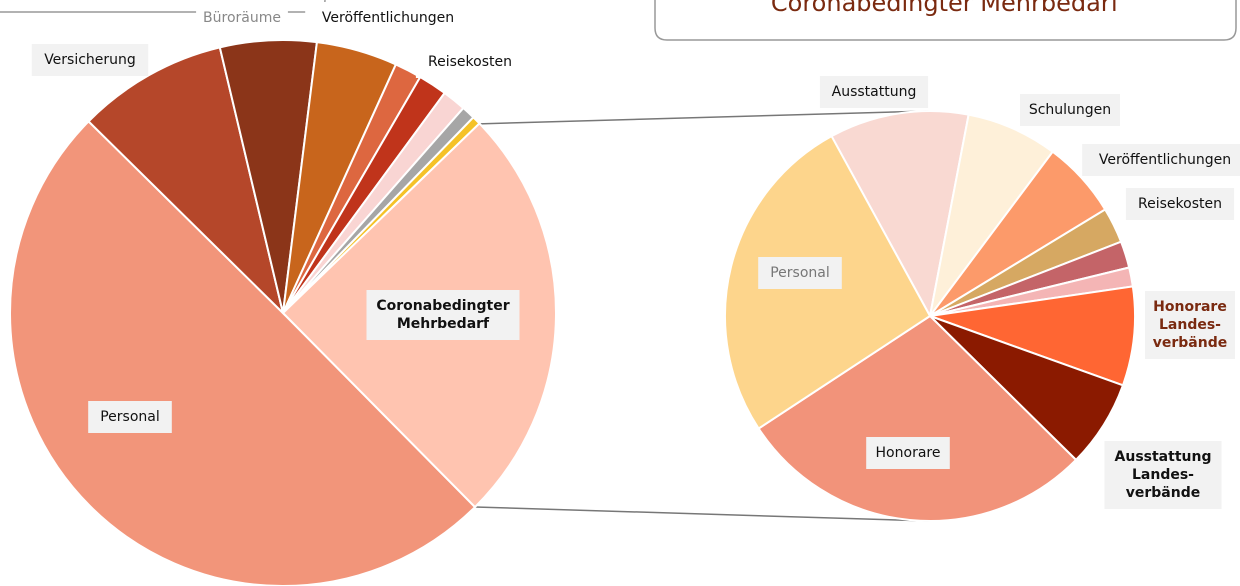  I want to click on slice-label: Honorare, so click(908, 453).